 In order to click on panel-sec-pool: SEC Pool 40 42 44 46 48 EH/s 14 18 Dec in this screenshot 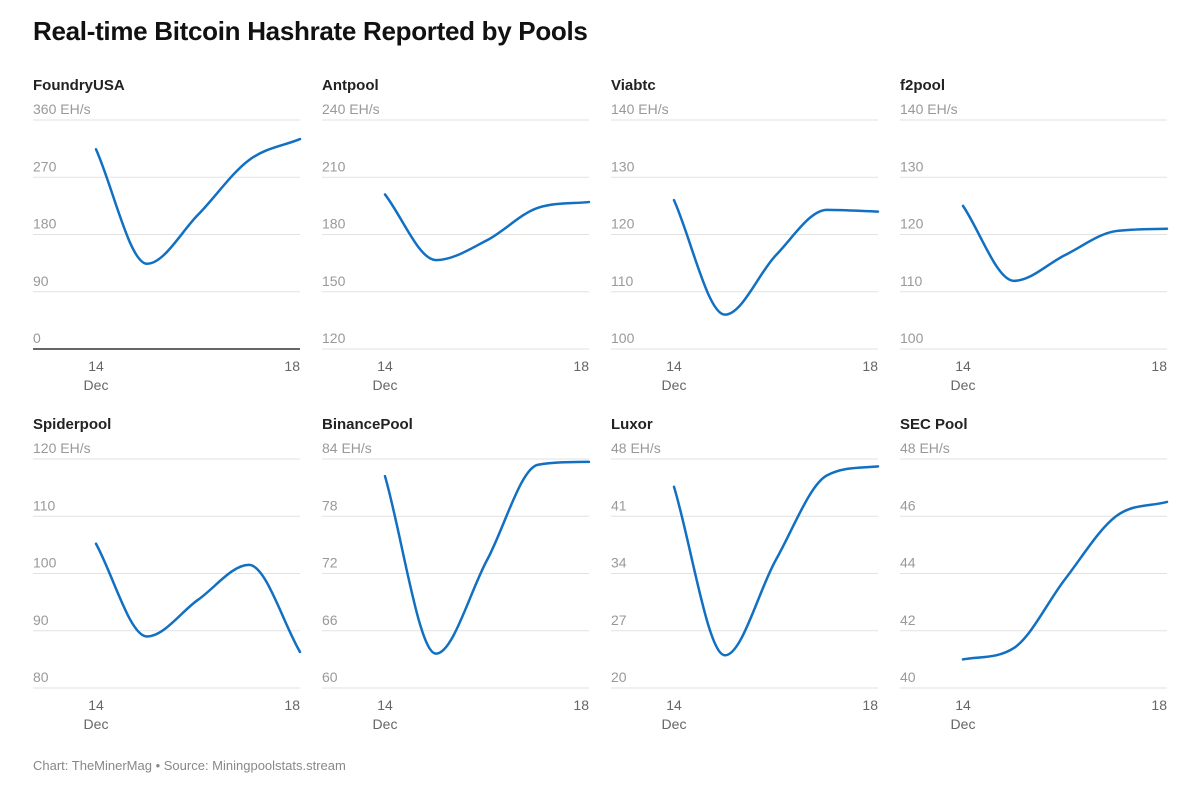, I will do `click(1034, 574)`.